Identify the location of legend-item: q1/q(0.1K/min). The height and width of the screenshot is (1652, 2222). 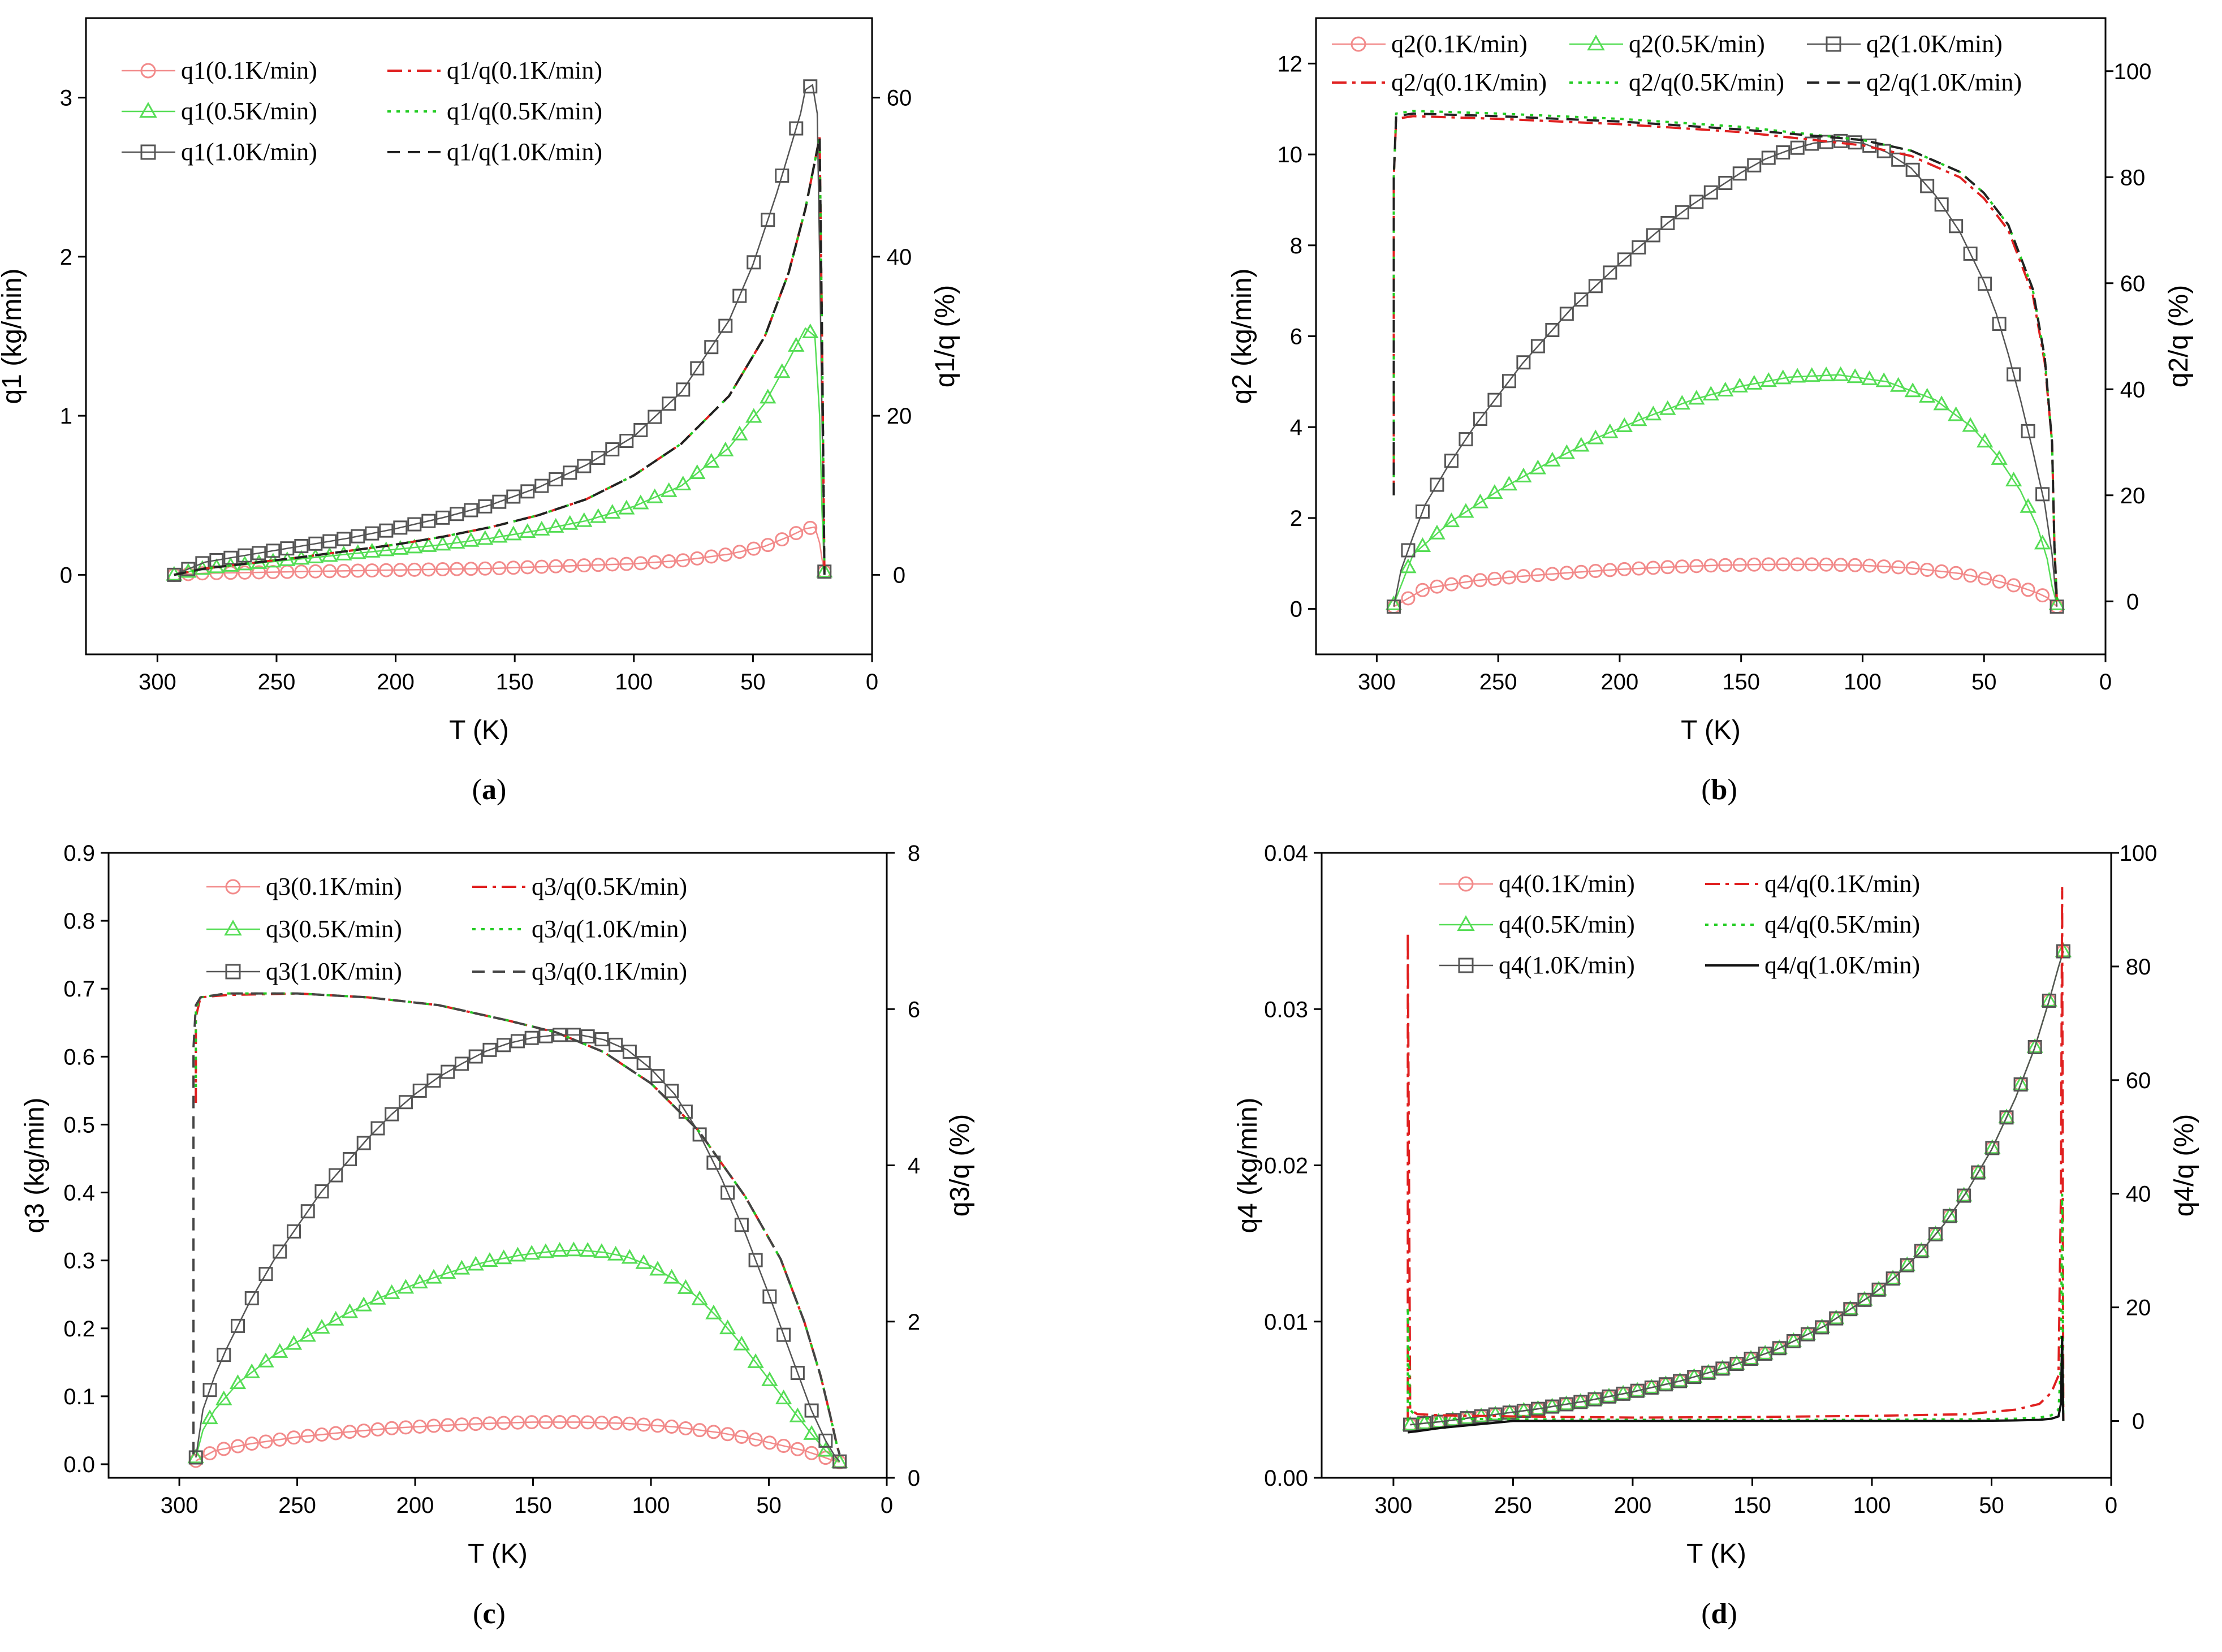
(494, 71).